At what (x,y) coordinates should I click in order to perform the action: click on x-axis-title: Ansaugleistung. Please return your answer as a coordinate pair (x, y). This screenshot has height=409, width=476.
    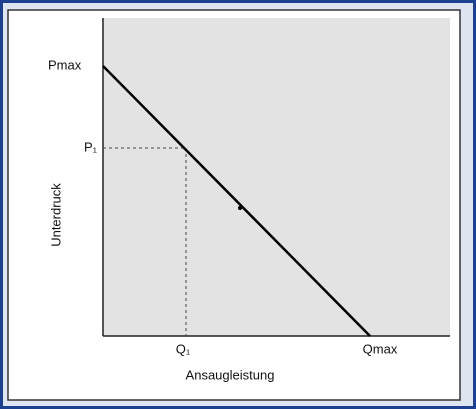
    Looking at the image, I should click on (230, 374).